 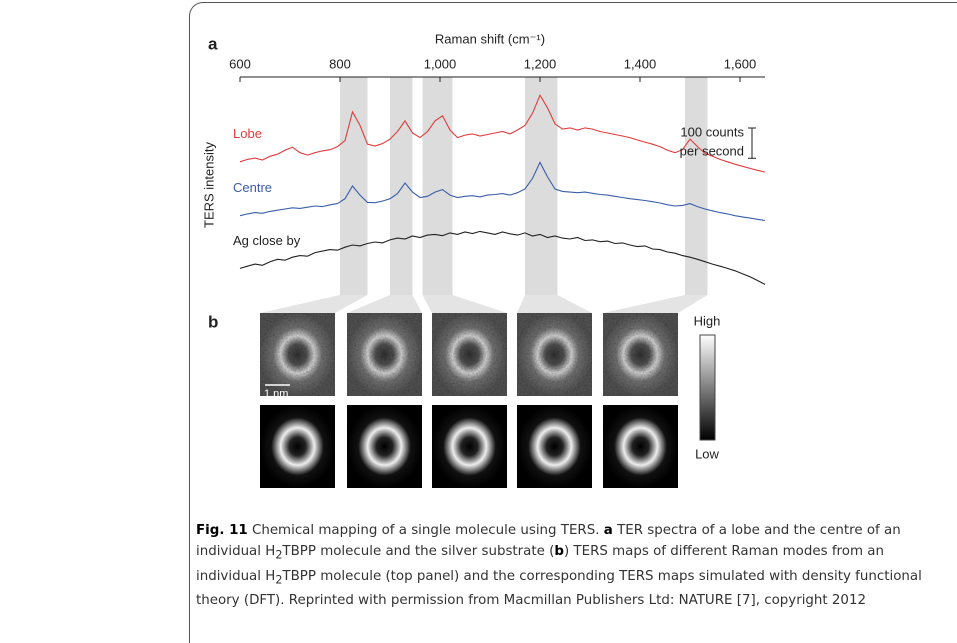 I want to click on x-tick-label: 600, so click(x=240, y=63).